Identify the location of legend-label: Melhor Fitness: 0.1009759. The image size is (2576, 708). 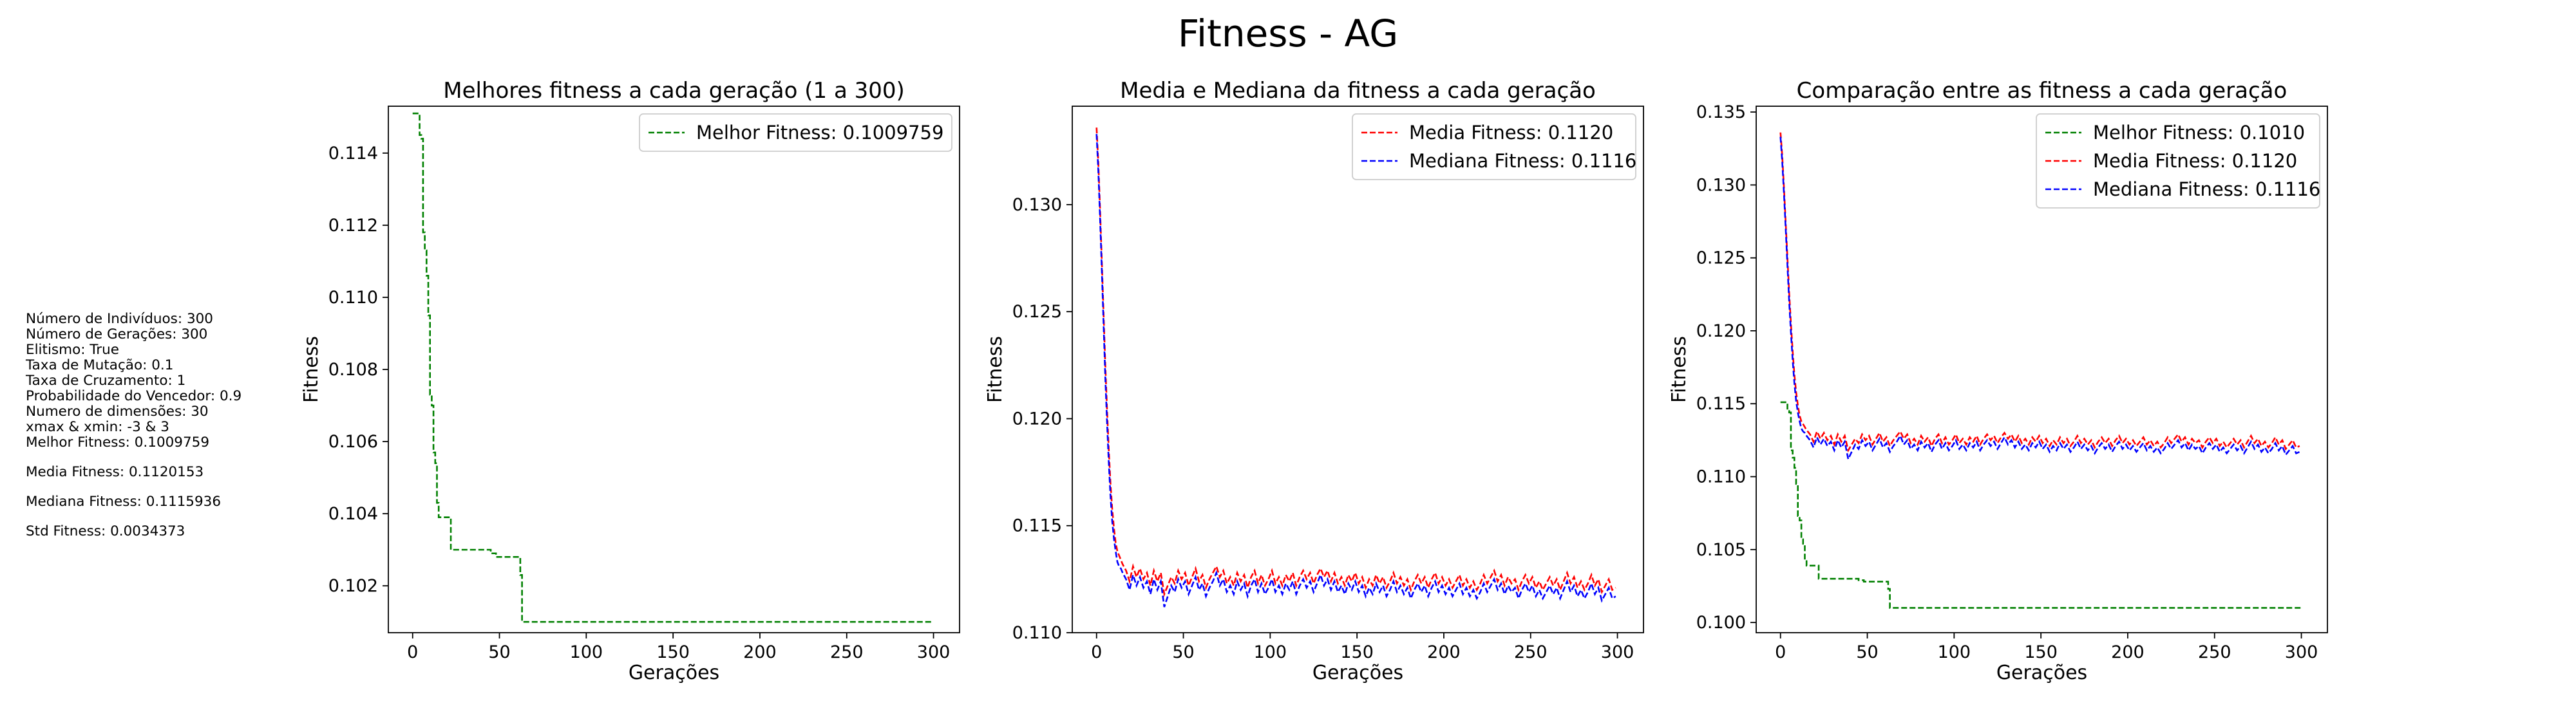
(819, 133).